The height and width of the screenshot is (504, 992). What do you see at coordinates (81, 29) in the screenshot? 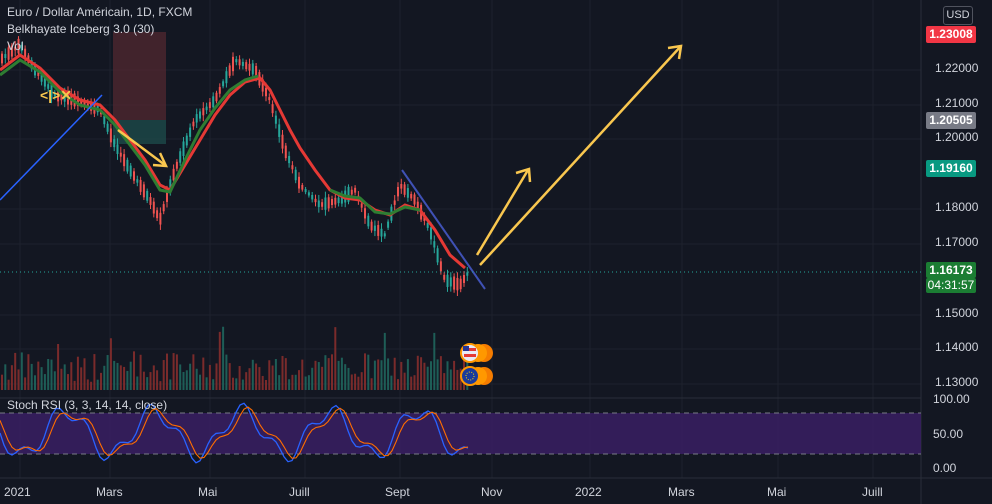
I see `indicator-legend: Belkhayate Iceberg 3.0 (30)` at bounding box center [81, 29].